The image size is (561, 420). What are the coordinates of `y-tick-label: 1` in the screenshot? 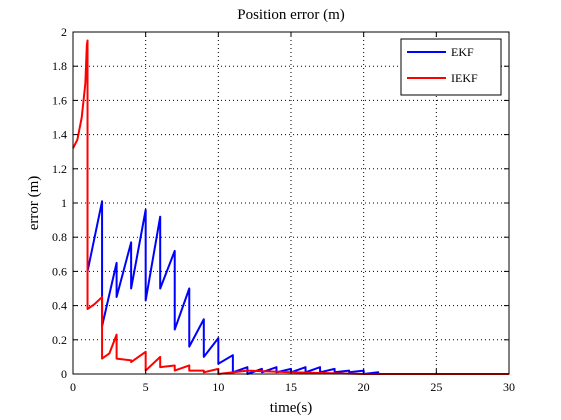 It's located at (64, 203).